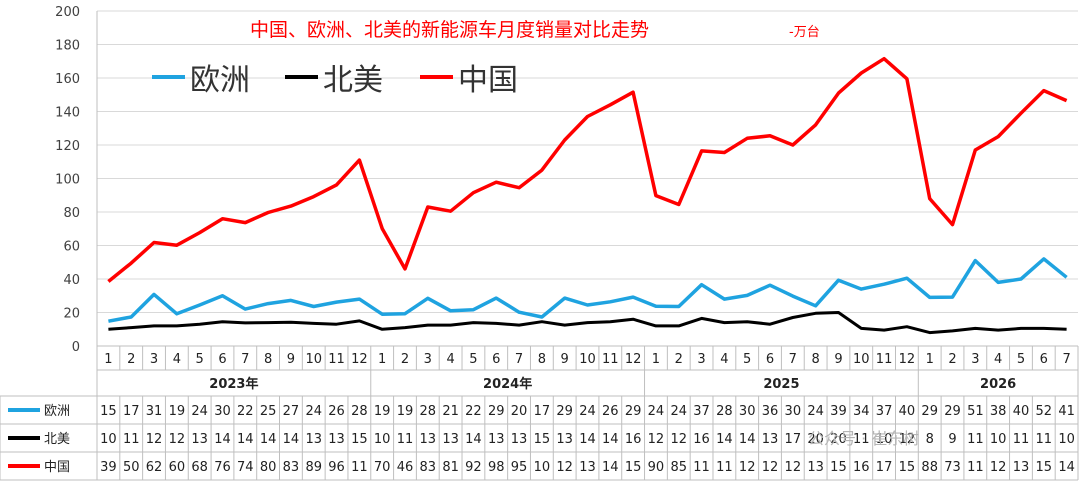 Image resolution: width=1080 pixels, height=484 pixels. Describe the element at coordinates (336, 467) in the screenshot. I see `table-cell: 96` at that location.